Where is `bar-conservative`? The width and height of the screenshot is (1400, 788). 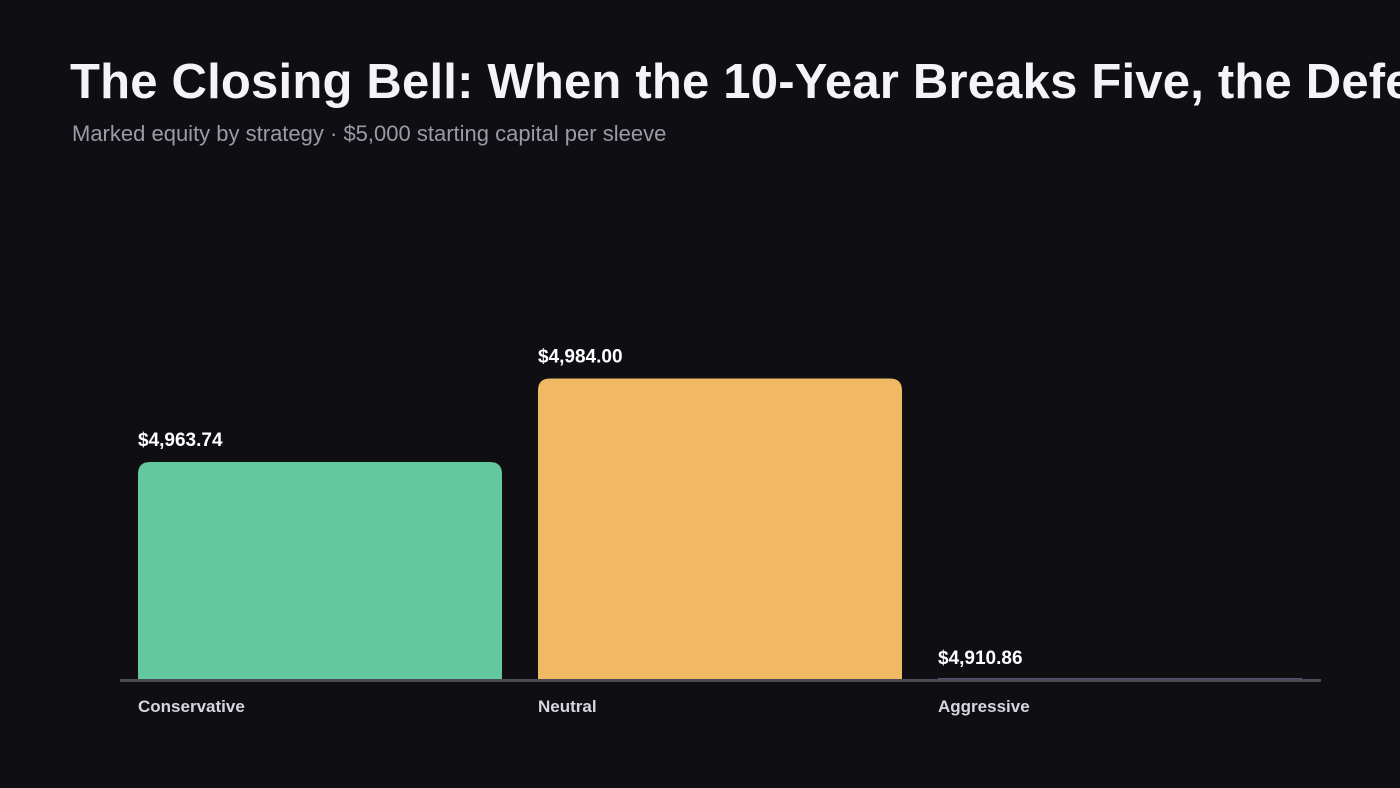
bar-conservative is located at coordinates (320, 571).